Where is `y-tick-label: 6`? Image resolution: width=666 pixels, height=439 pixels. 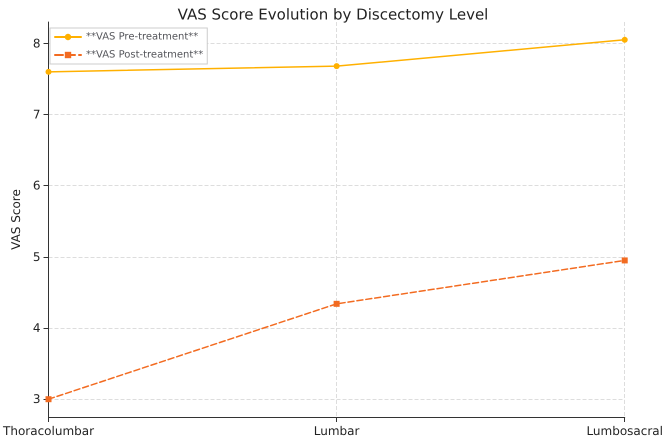
y-tick-label: 6 is located at coordinates (36, 185).